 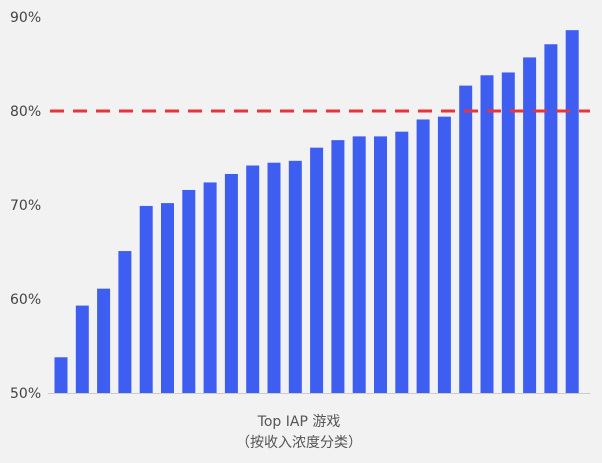 I want to click on y-tick-label-70: 70%, so click(x=25, y=206).